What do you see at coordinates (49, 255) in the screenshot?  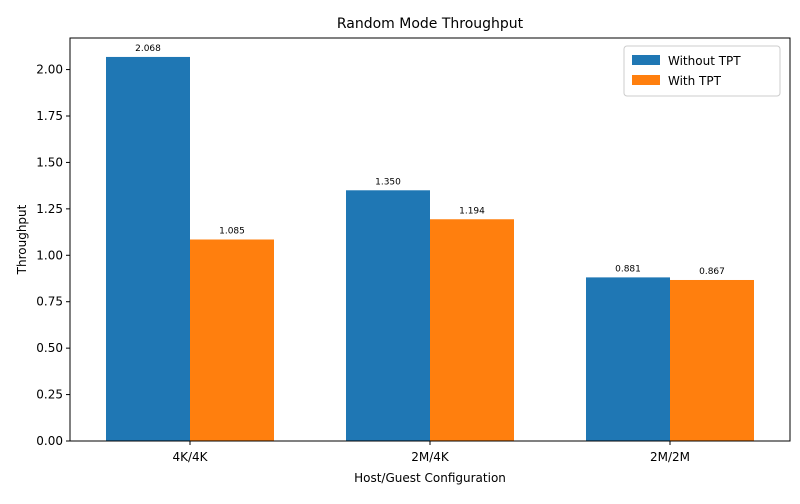 I see `y-tick-label: 1.00` at bounding box center [49, 255].